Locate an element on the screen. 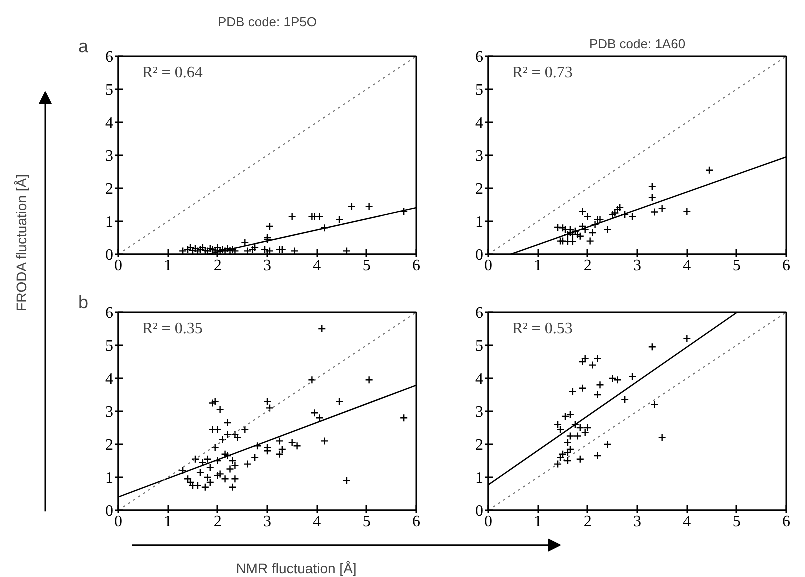 This screenshot has width=805, height=577. annotation: R² = 0.35 is located at coordinates (172, 329).